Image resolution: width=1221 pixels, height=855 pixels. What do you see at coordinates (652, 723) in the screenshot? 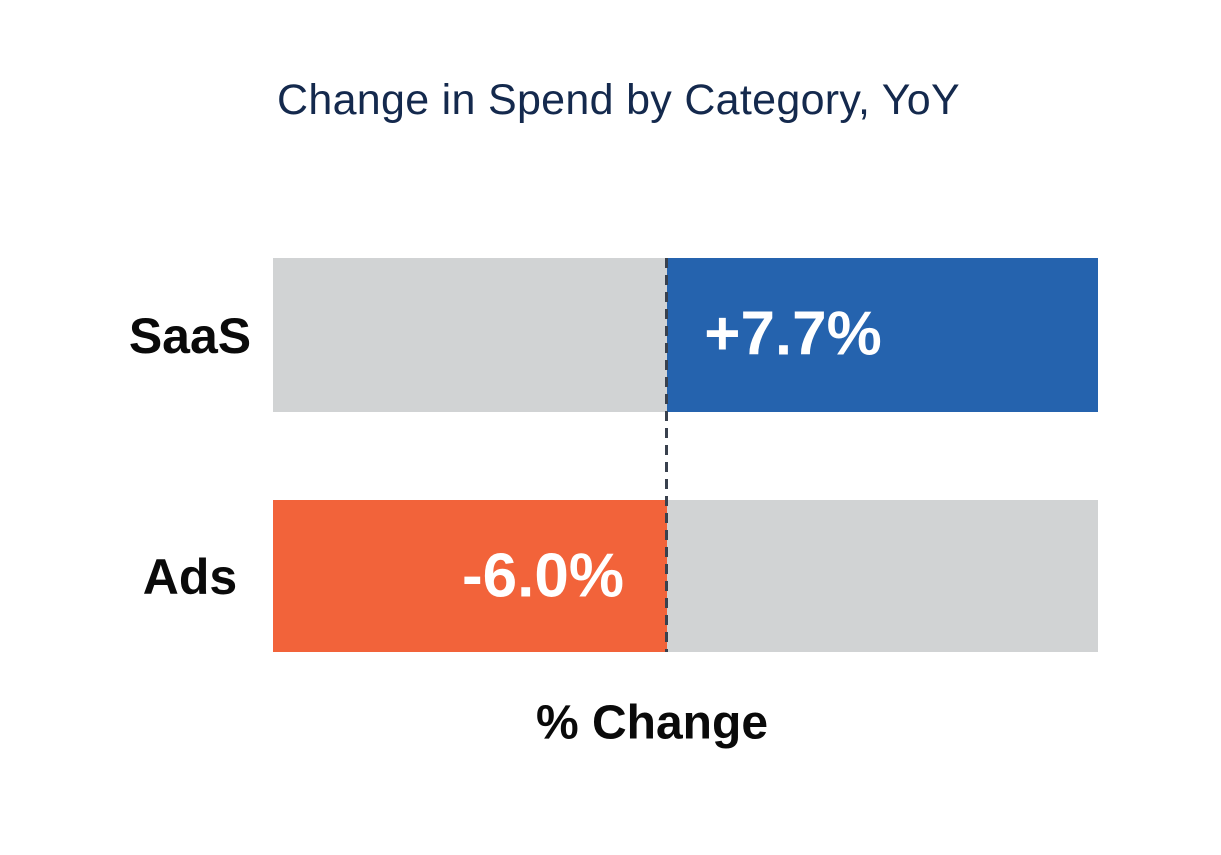
I see `x-axis-label: % Change` at bounding box center [652, 723].